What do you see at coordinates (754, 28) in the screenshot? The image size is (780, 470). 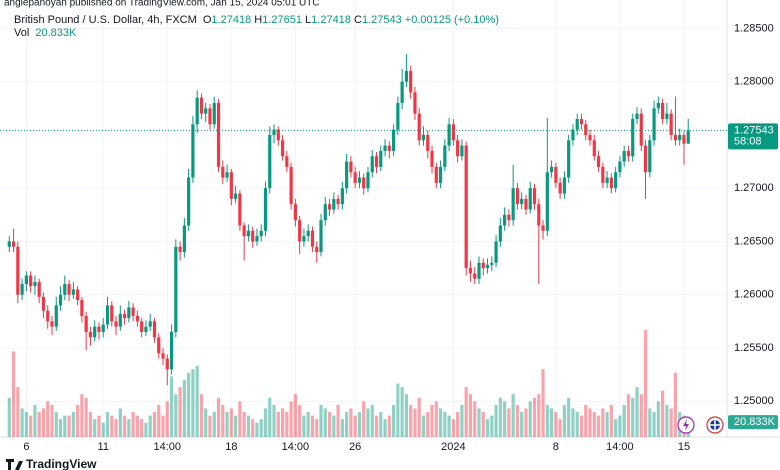 I see `y-tick-label: 1.28500` at bounding box center [754, 28].